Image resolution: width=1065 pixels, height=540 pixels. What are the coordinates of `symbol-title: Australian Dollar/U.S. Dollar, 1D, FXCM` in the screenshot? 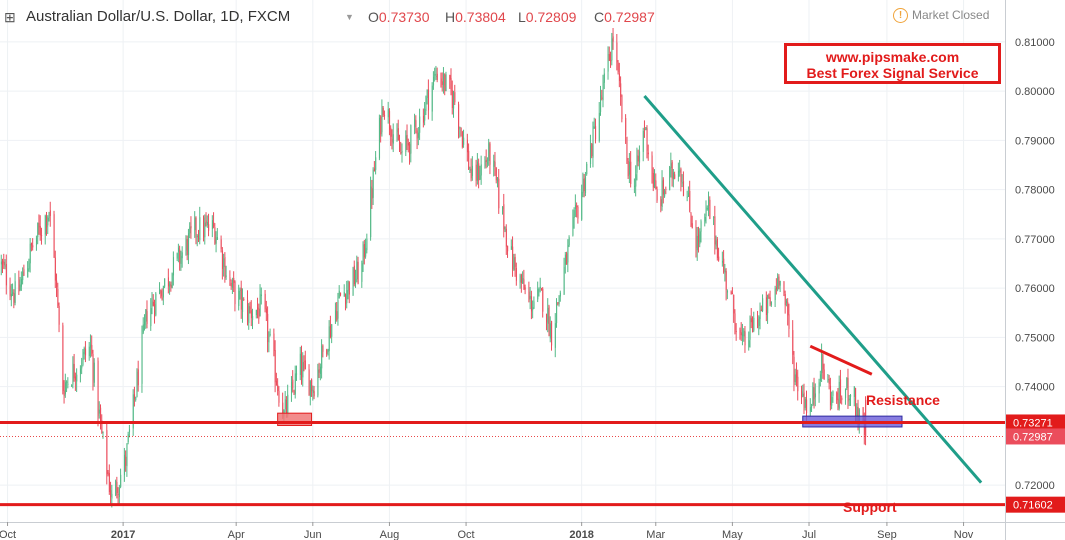 It's located at (158, 16).